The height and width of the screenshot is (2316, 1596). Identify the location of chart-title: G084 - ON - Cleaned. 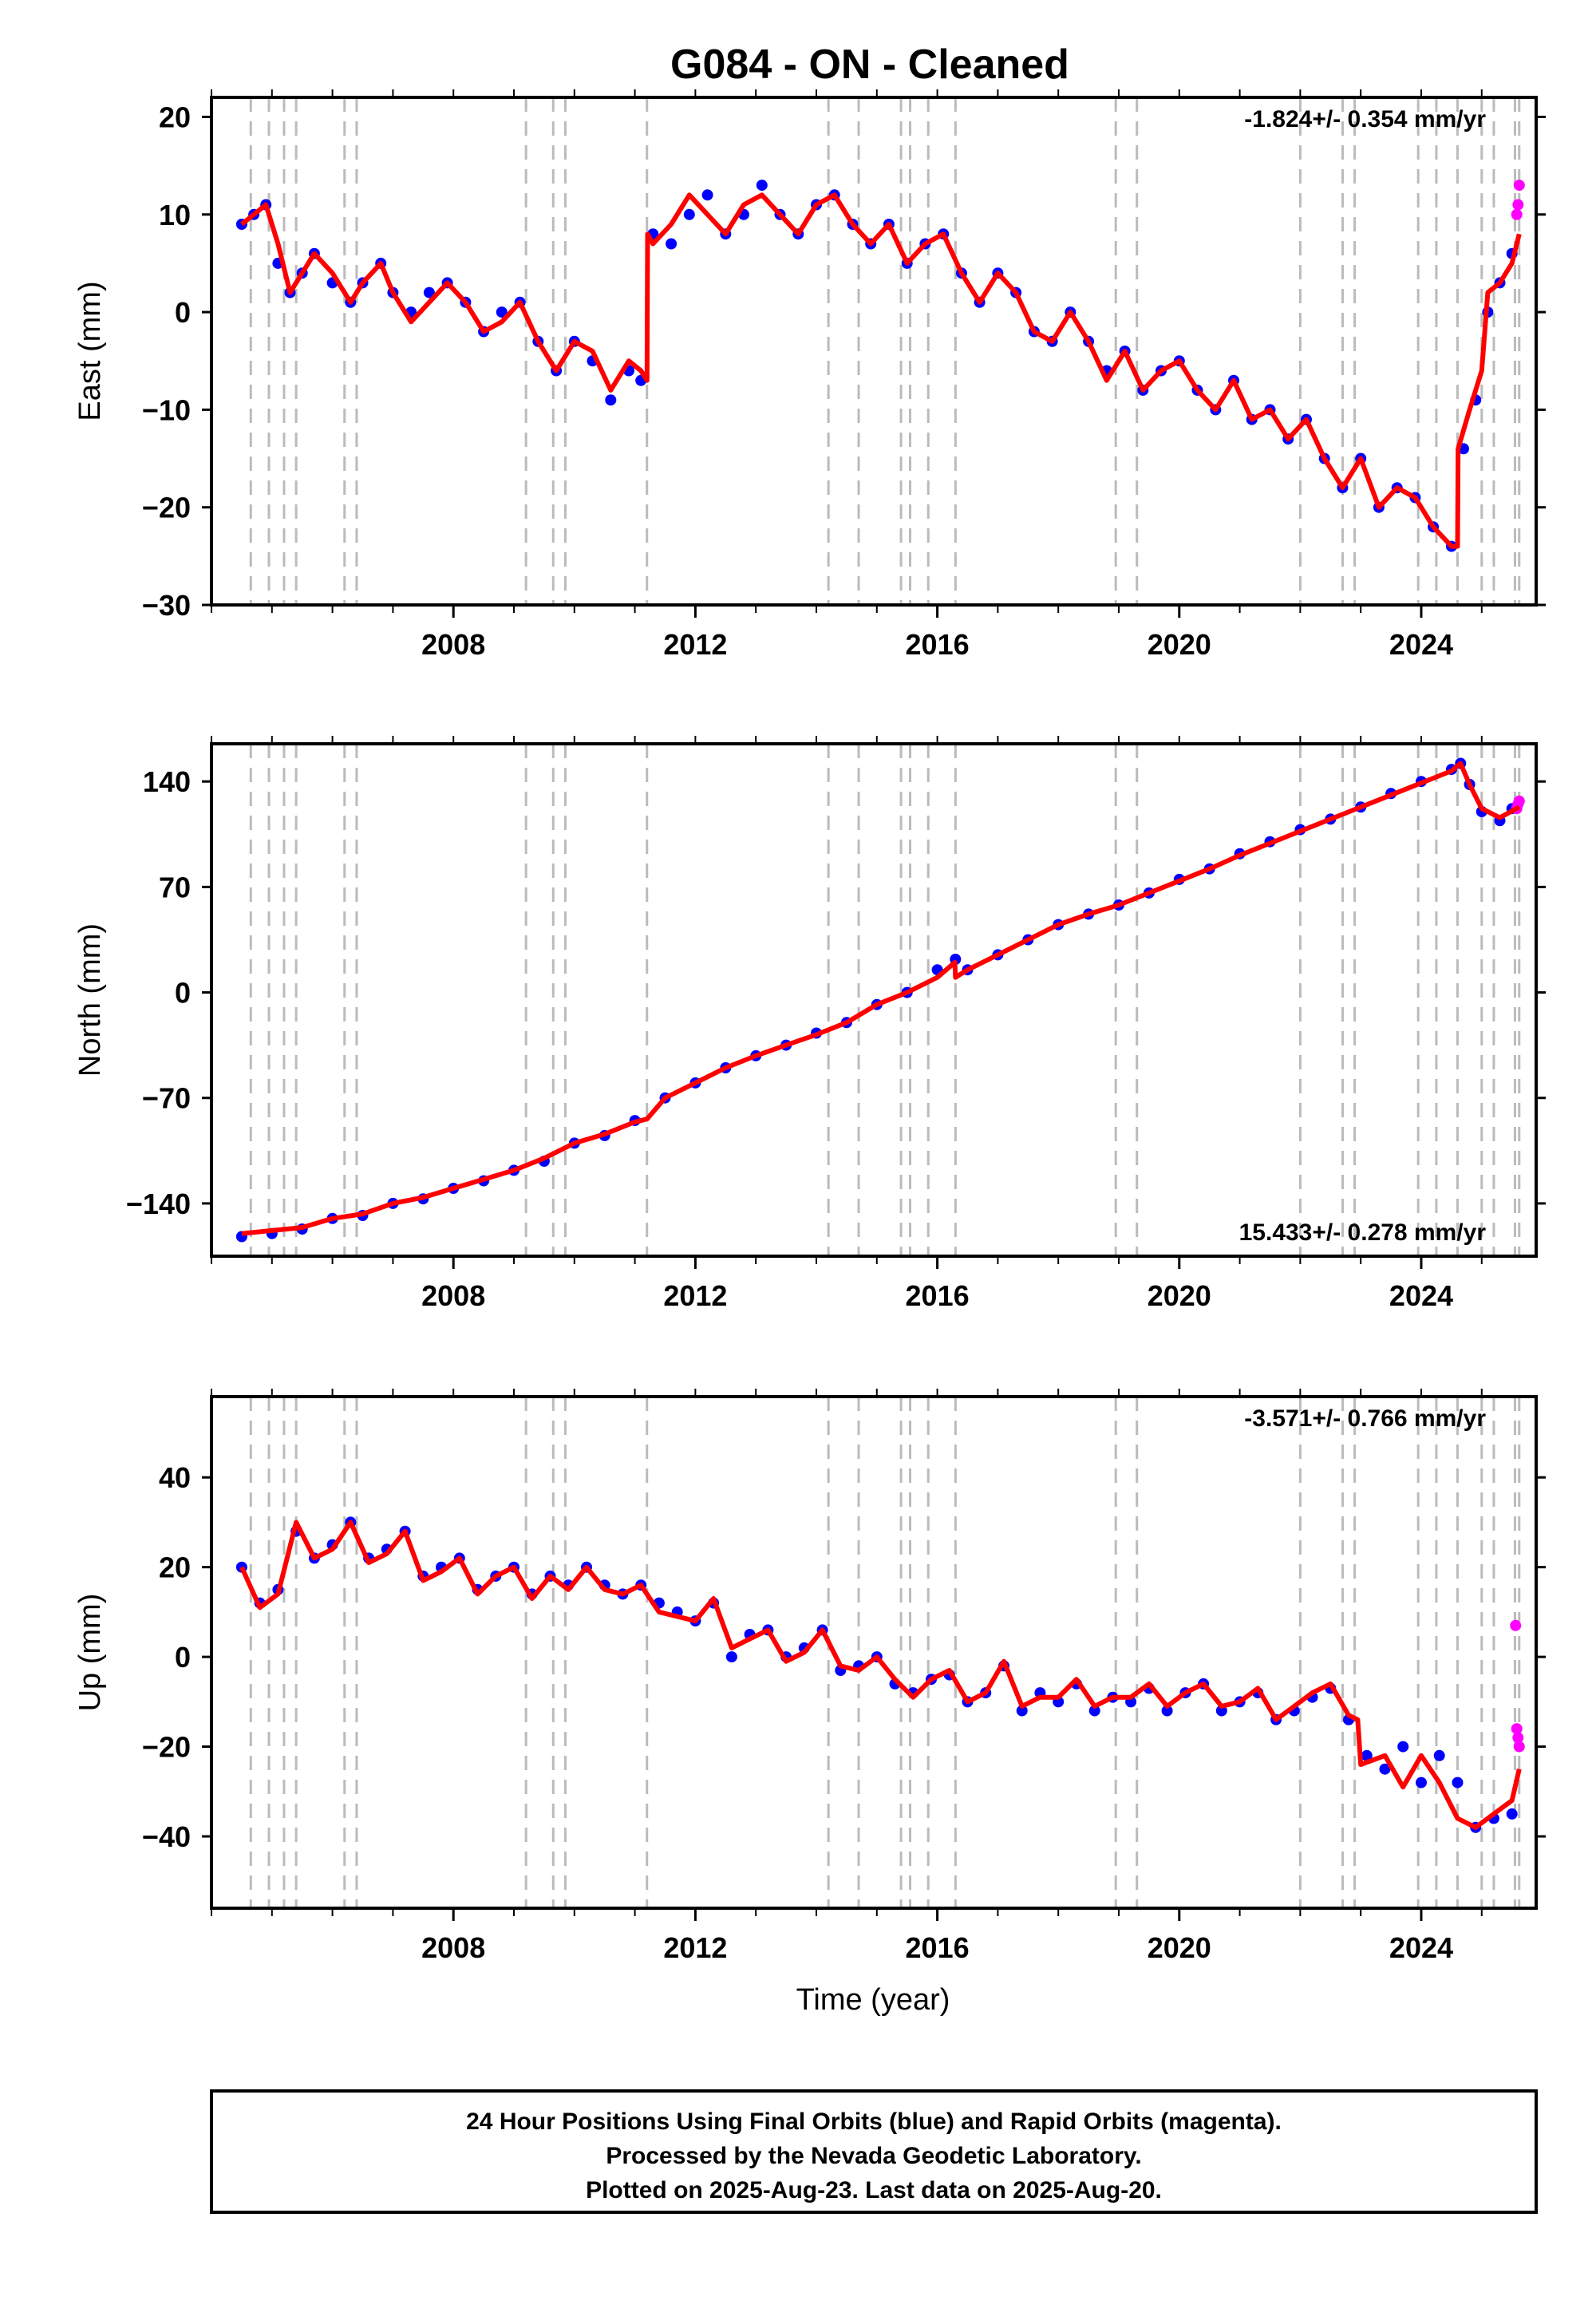
(869, 64).